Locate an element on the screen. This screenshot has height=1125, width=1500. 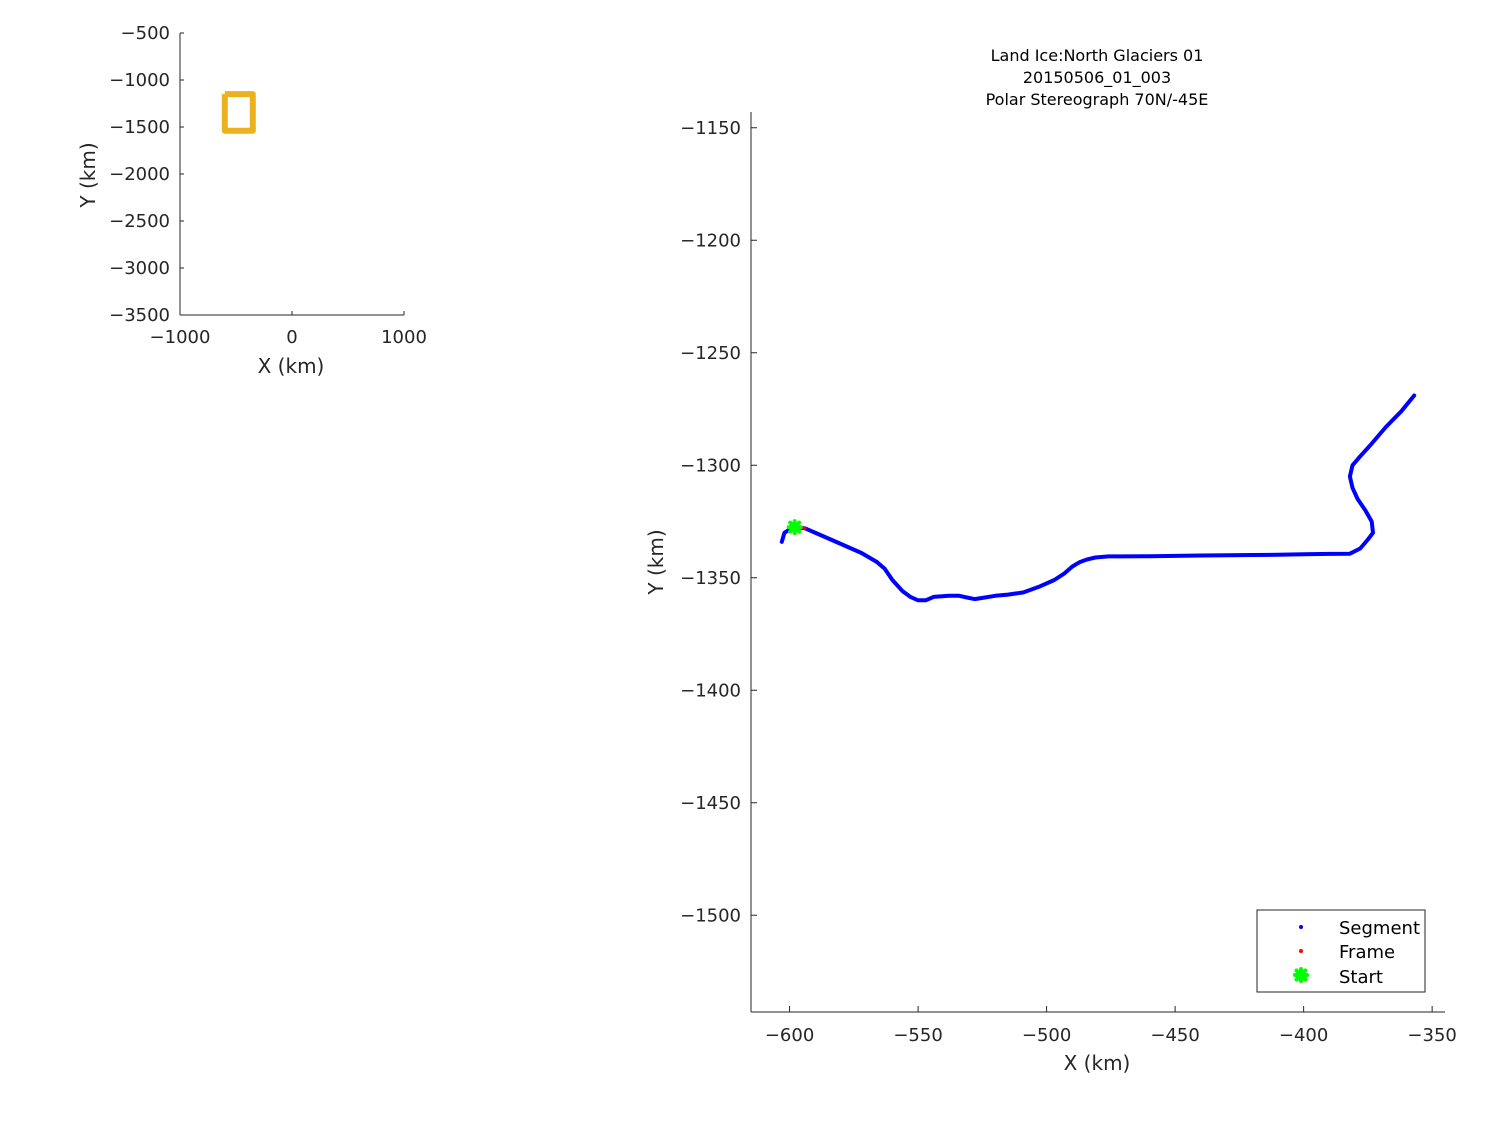
main-x-tick-label: −350 is located at coordinates (1431, 1035).